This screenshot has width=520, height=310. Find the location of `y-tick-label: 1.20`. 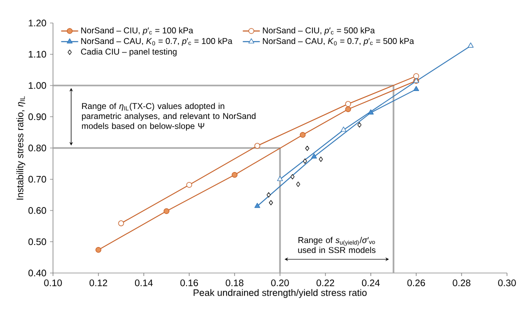

y-tick-label: 1.20 is located at coordinates (37, 23).